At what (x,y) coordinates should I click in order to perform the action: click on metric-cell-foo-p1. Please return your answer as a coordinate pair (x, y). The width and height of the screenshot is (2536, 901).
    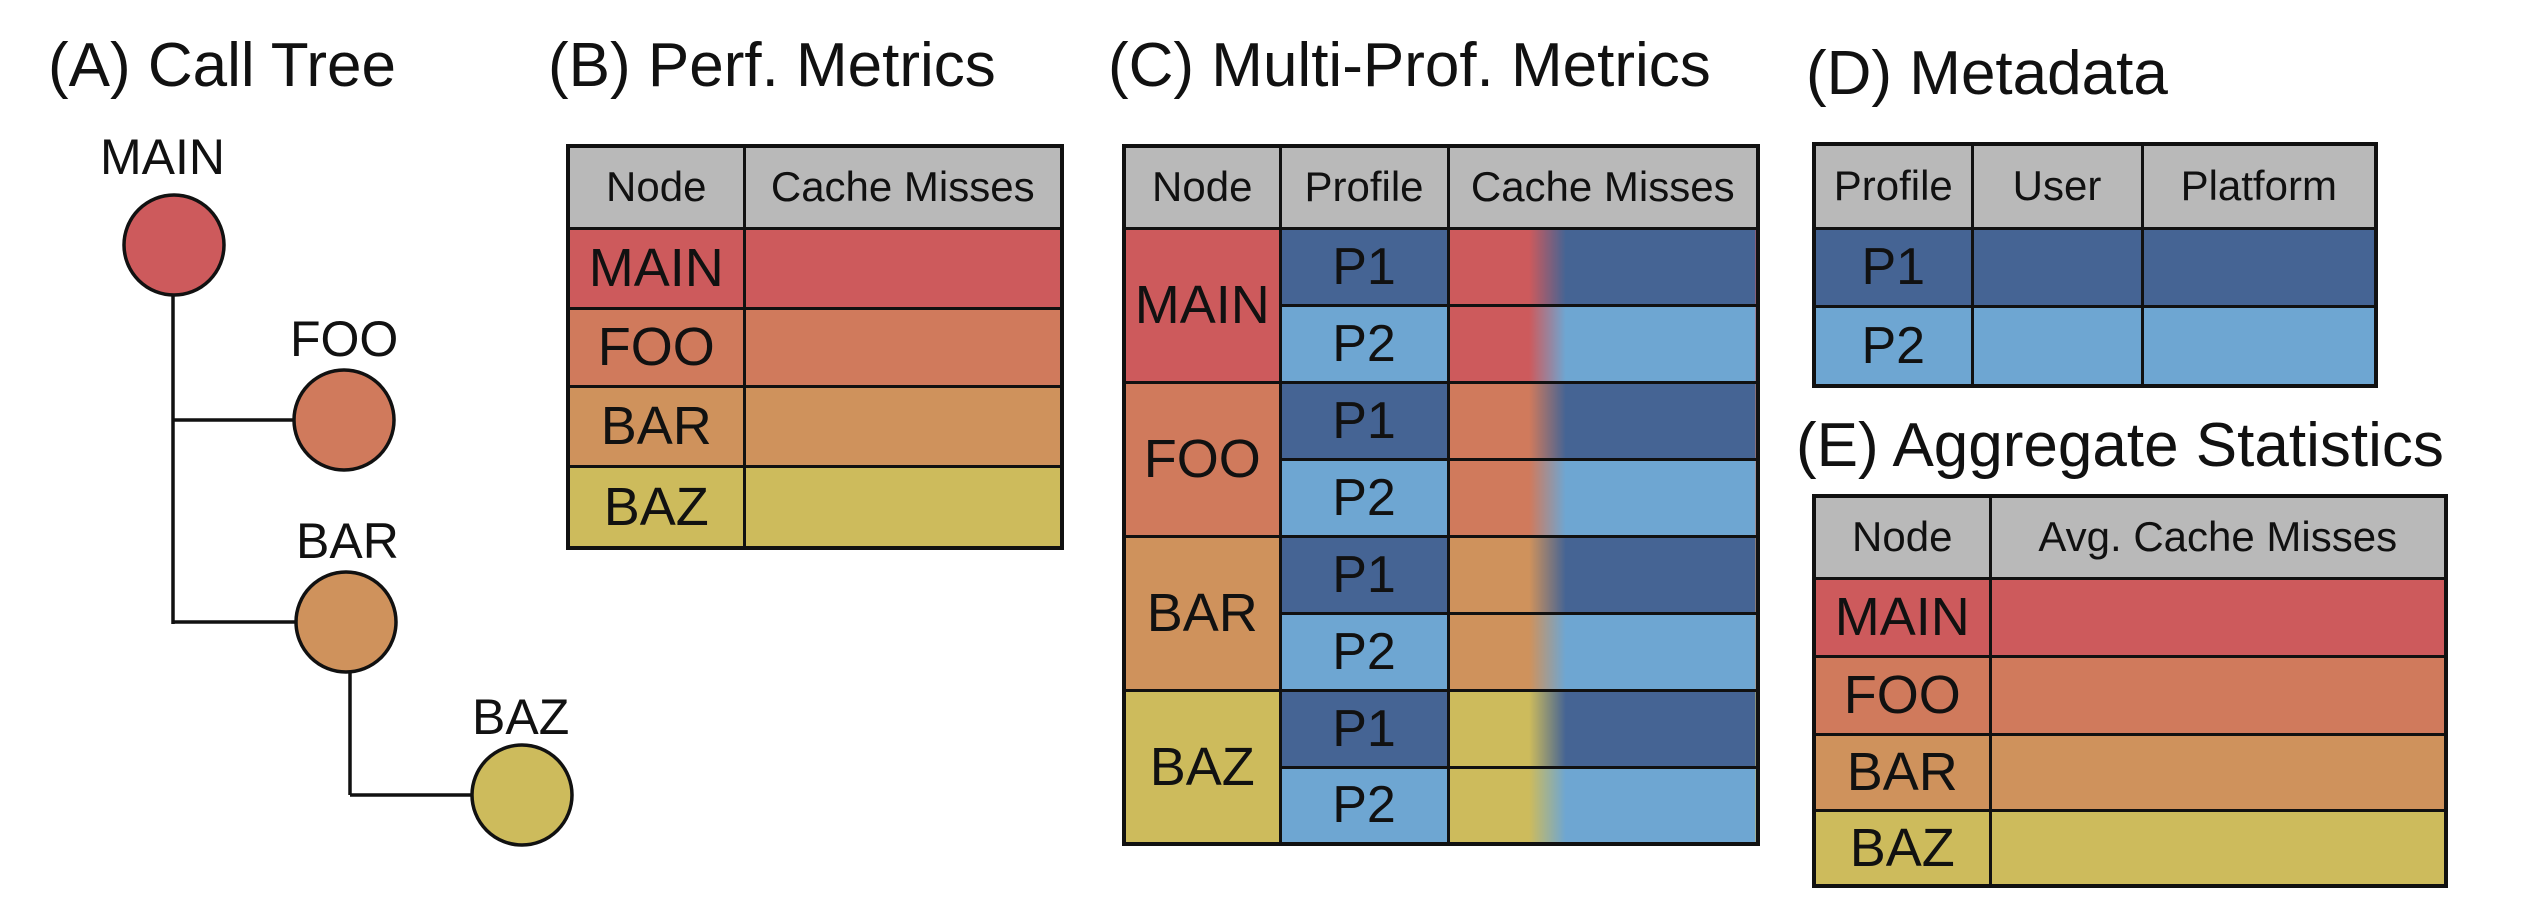
    Looking at the image, I should click on (1603, 420).